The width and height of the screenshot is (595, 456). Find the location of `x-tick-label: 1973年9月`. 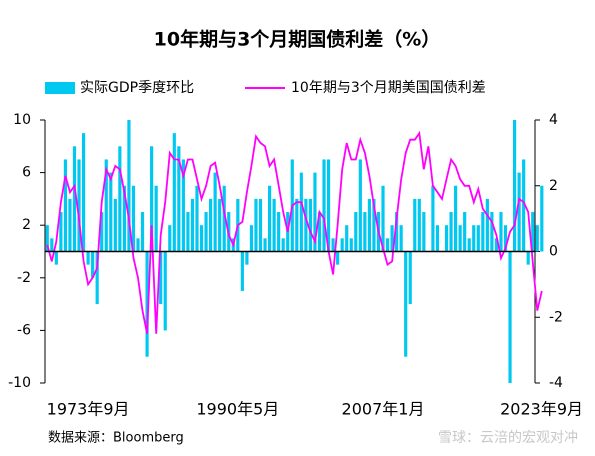

x-tick-label: 1973年9月 is located at coordinates (88, 409).